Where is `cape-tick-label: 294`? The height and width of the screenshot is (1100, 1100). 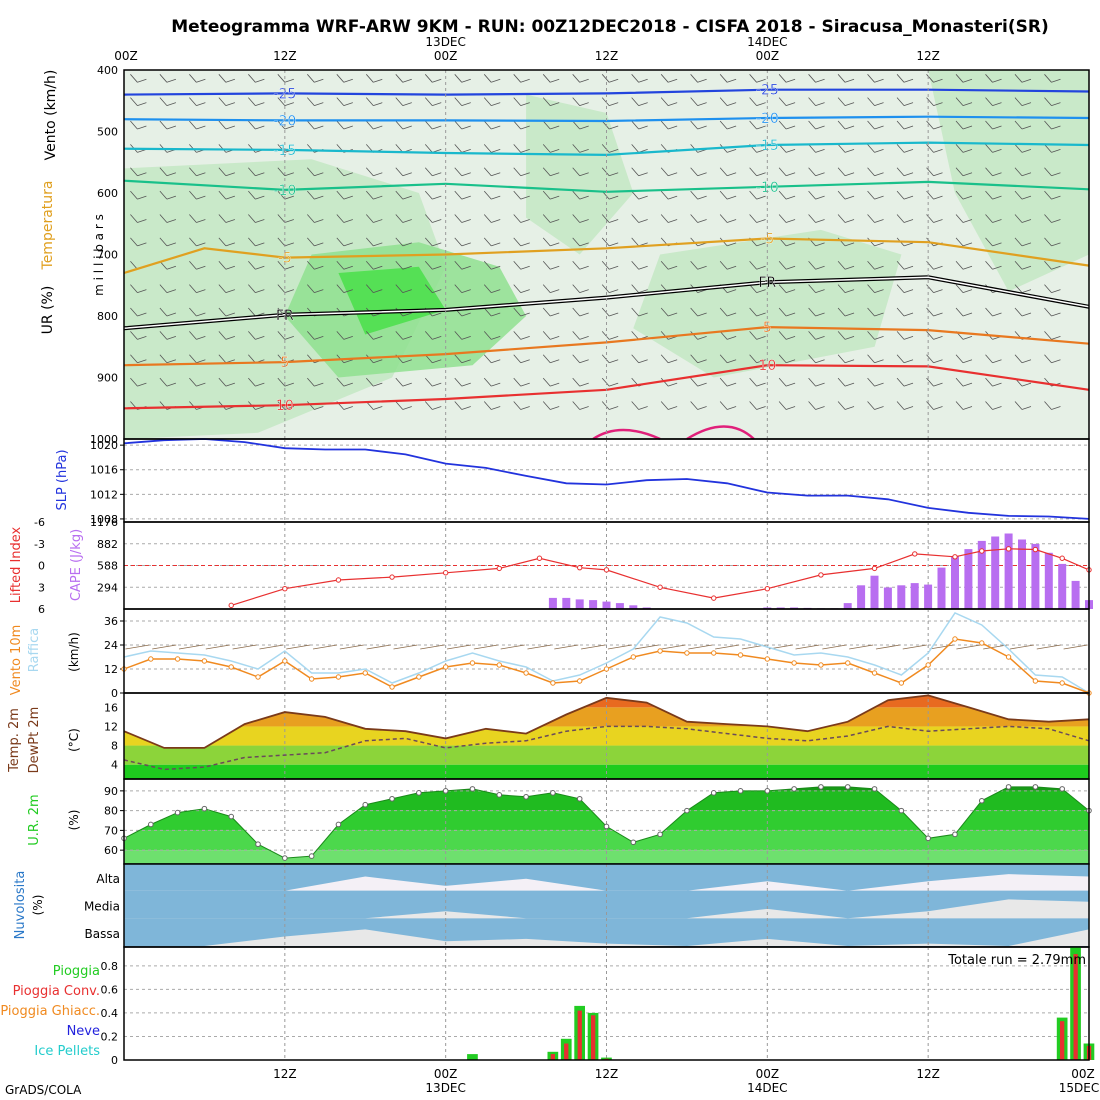
cape-tick-label: 294 is located at coordinates (107, 587).